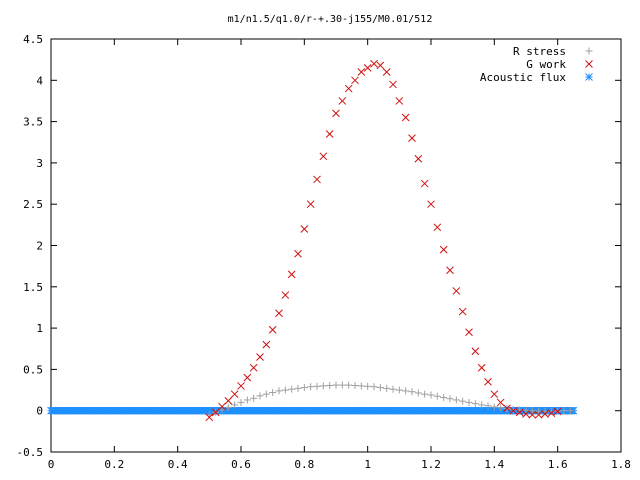 This screenshot has height=480, width=640. I want to click on y-tick-label: 1, so click(39, 328).